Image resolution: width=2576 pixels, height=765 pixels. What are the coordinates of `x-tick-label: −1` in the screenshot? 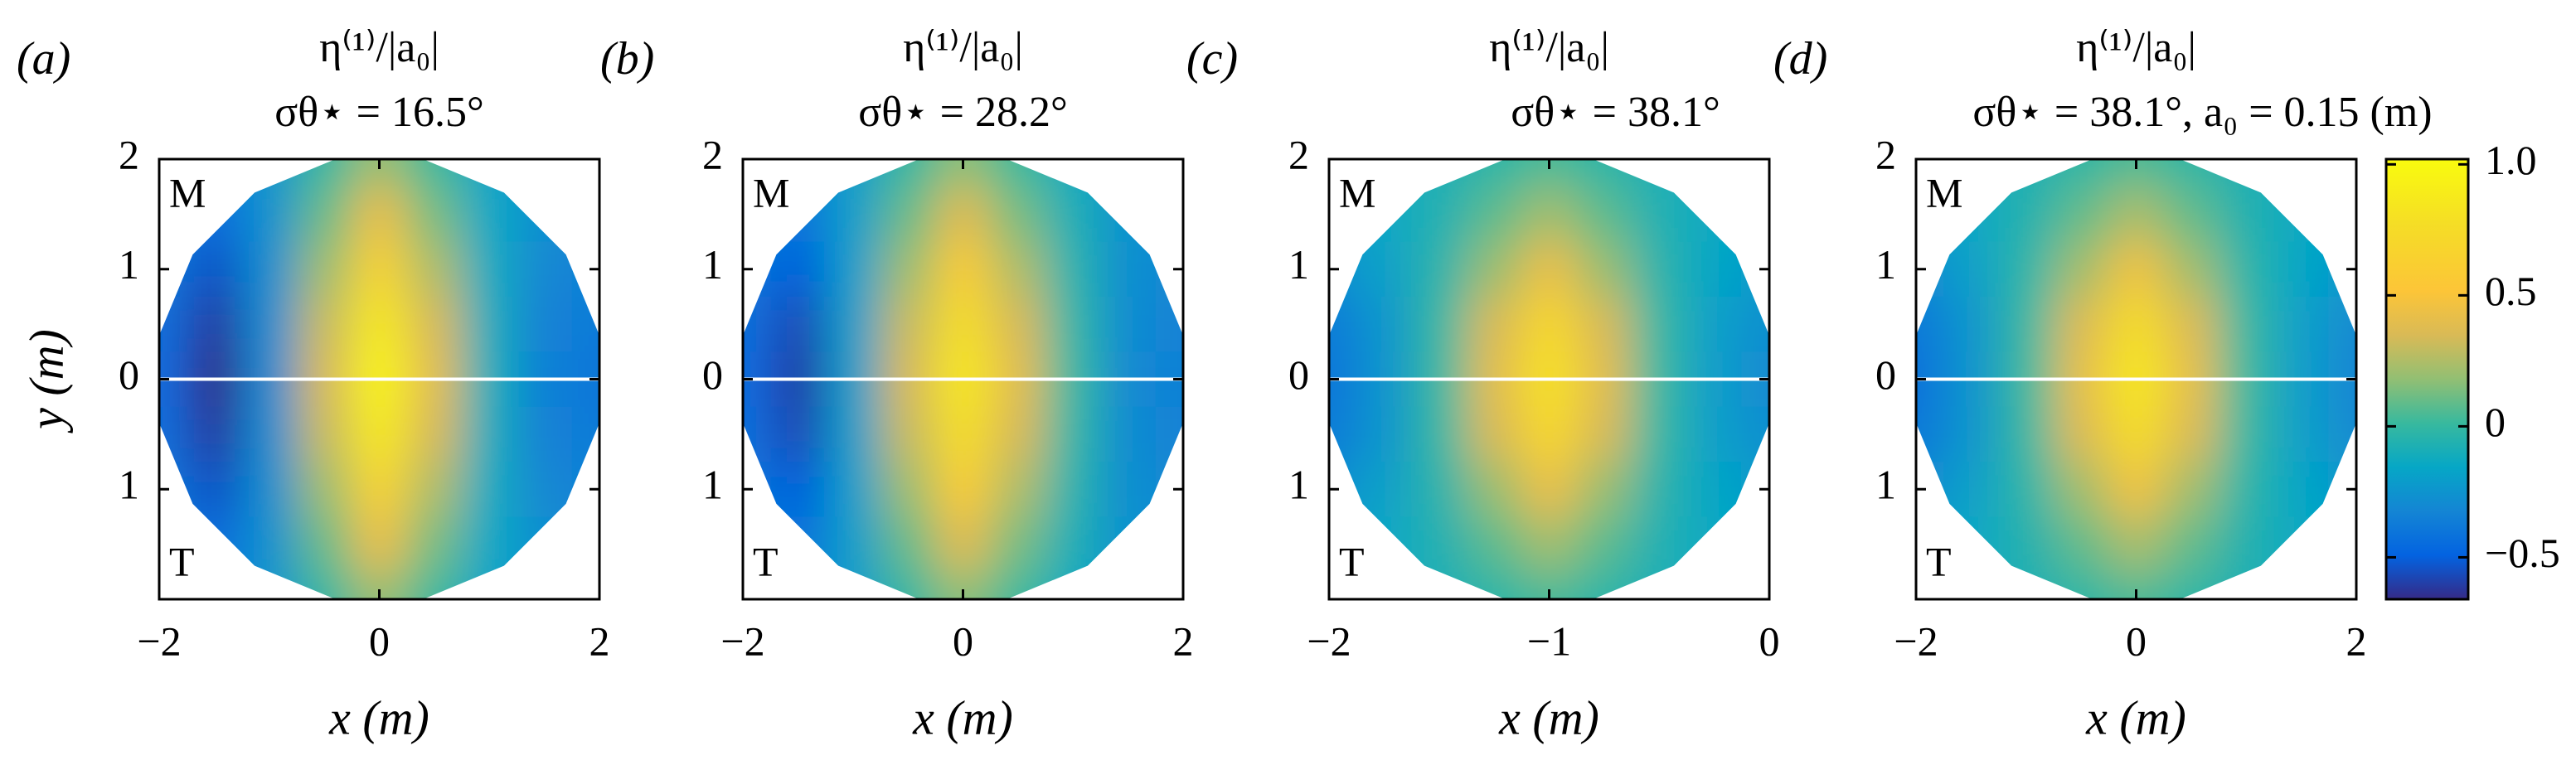 It's located at (1549, 640).